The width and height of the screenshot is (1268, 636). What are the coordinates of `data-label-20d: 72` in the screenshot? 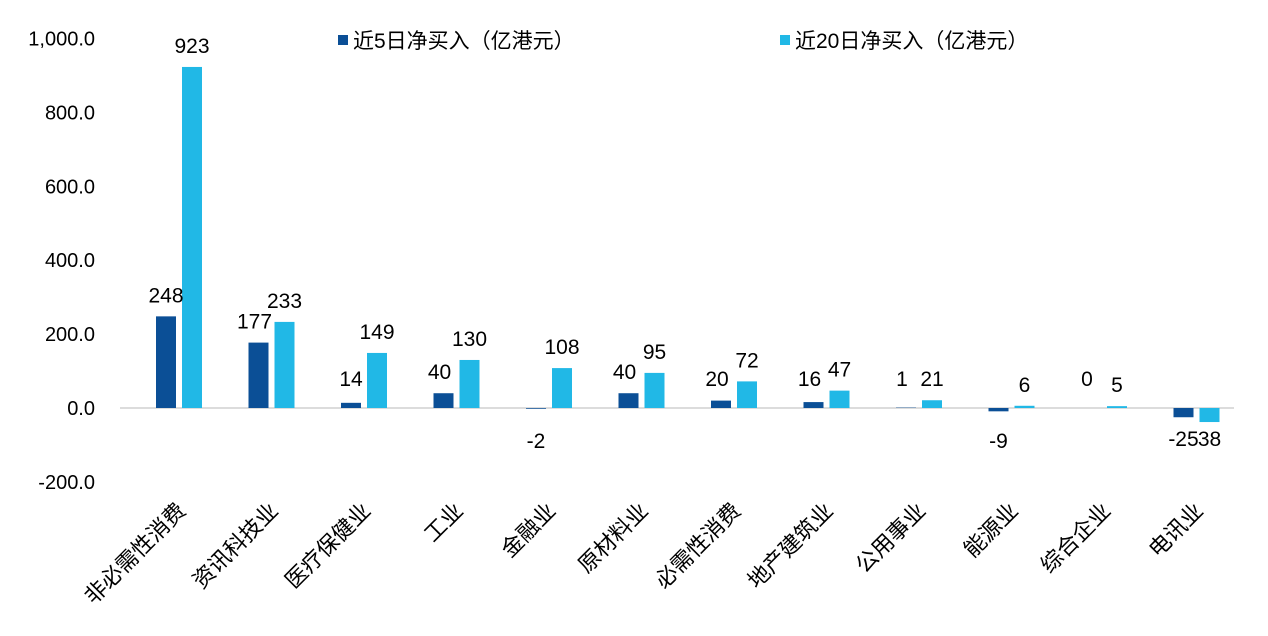 It's located at (746, 360).